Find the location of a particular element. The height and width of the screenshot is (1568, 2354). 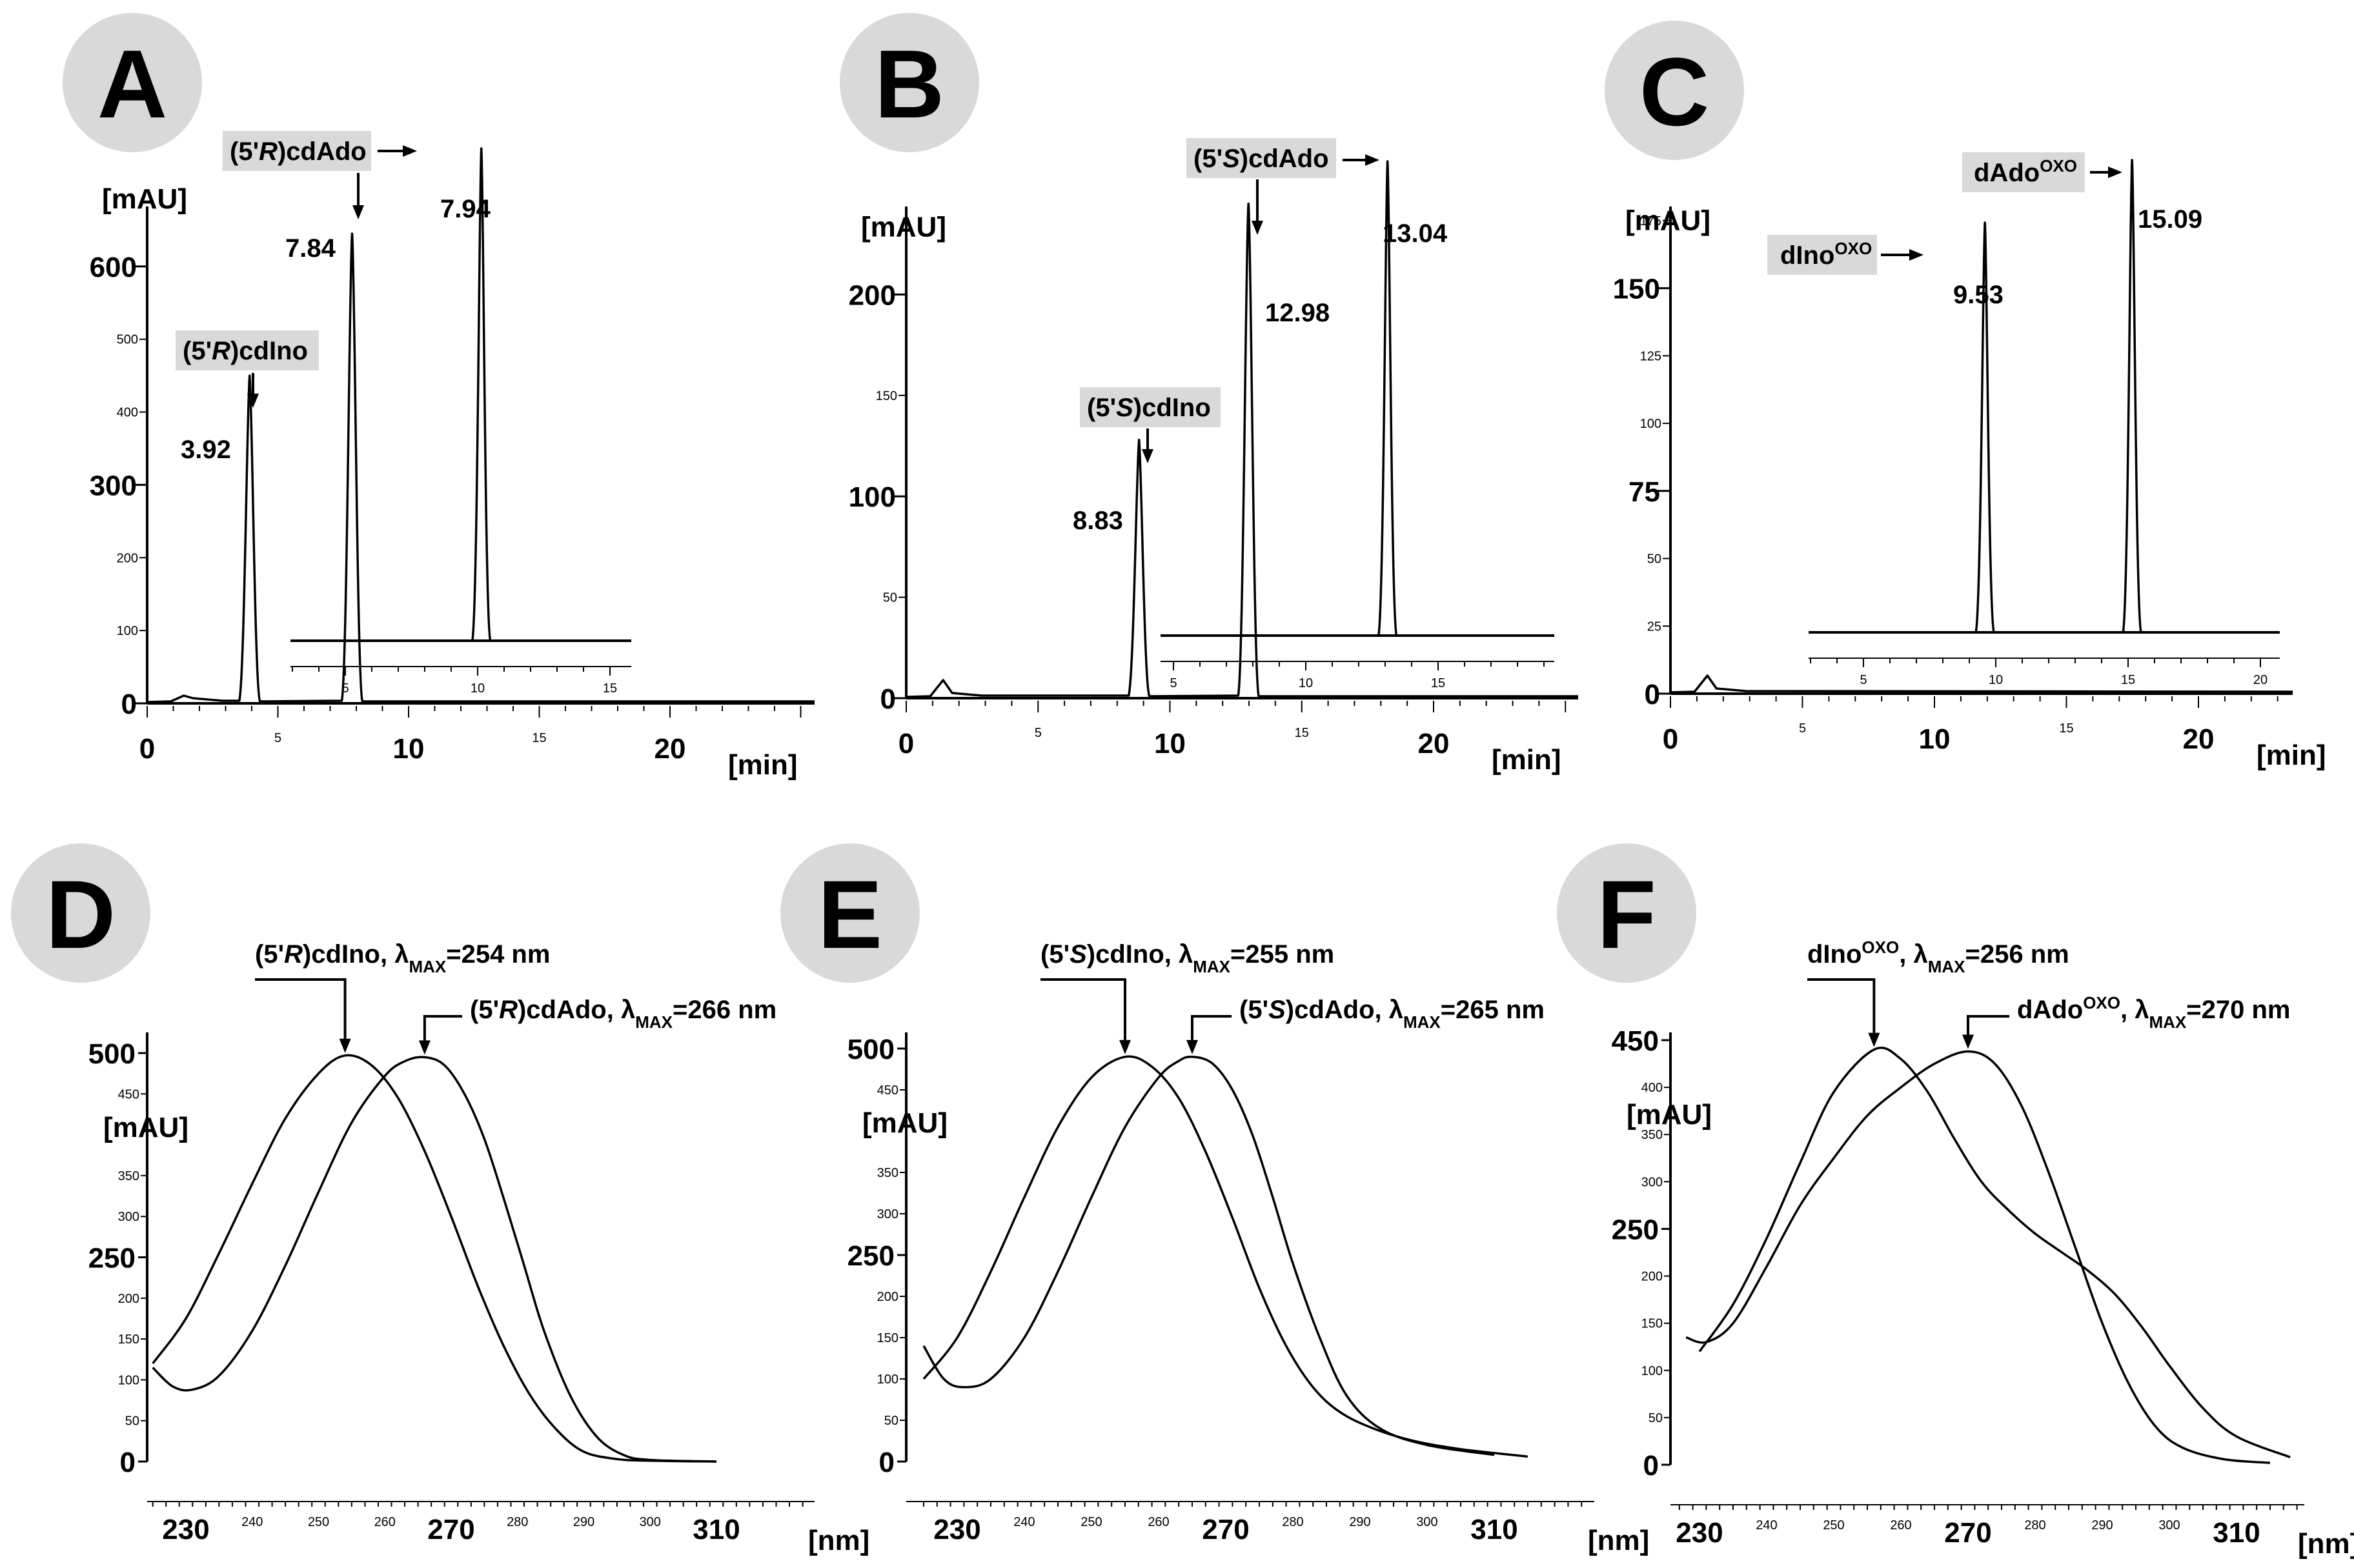

y-tick-label: 75 is located at coordinates (1644, 492).